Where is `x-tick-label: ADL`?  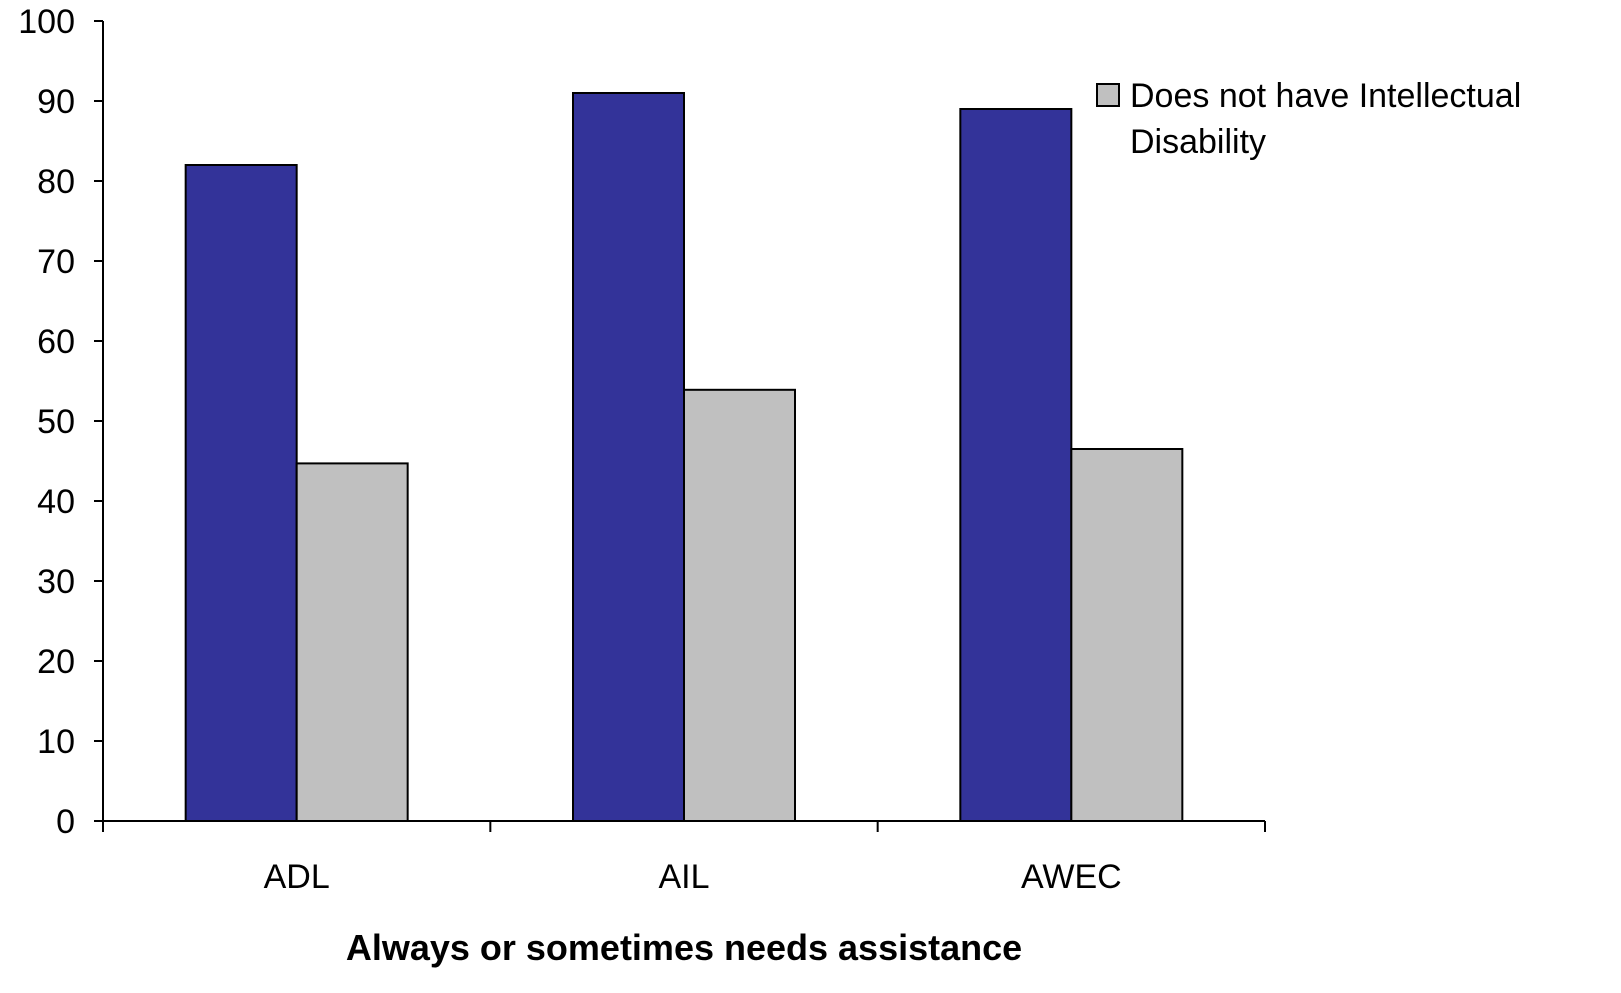
x-tick-label: ADL is located at coordinates (297, 877).